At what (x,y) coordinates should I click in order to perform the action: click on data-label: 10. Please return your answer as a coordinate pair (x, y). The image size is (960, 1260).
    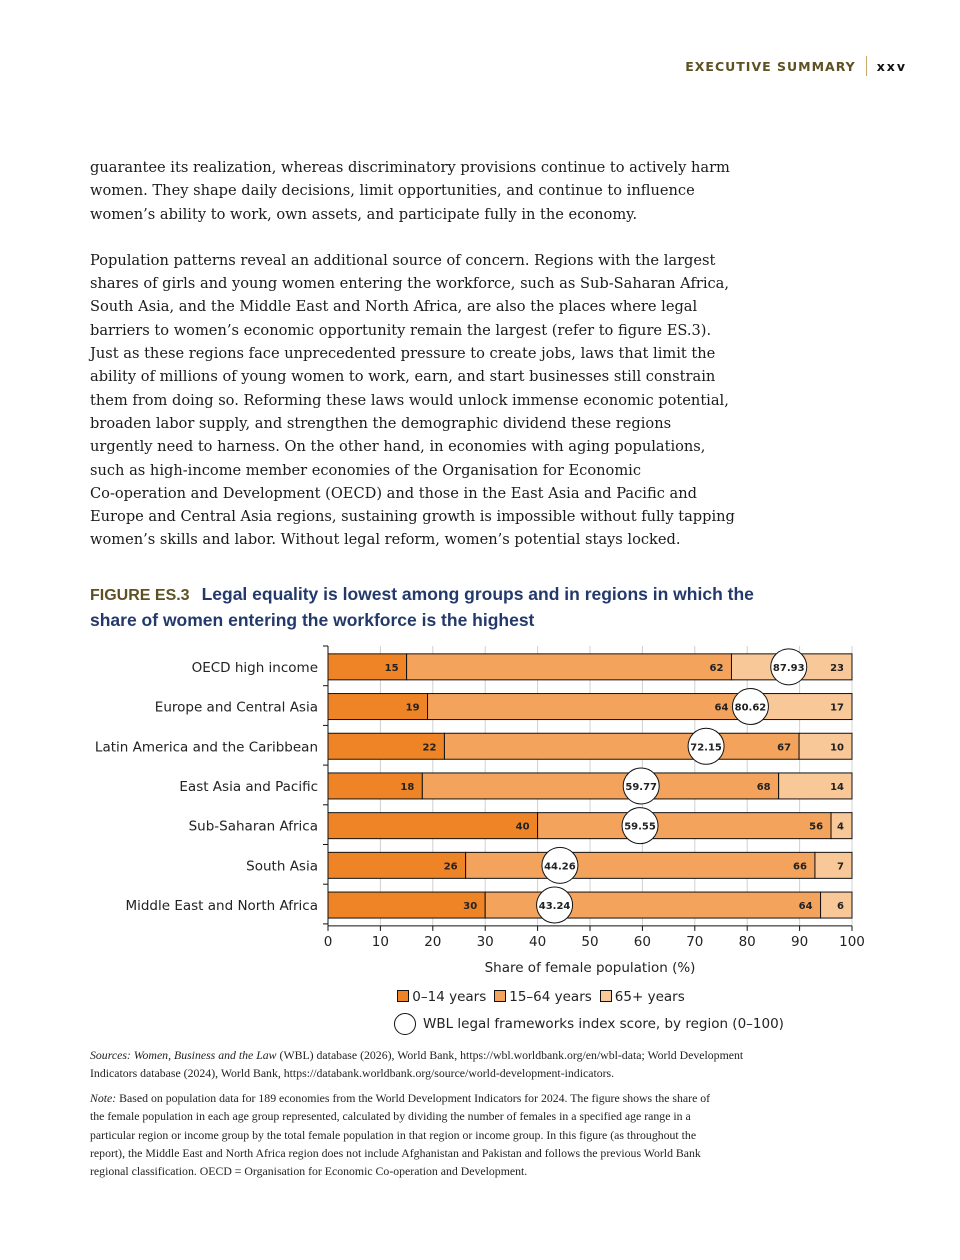
    Looking at the image, I should click on (837, 747).